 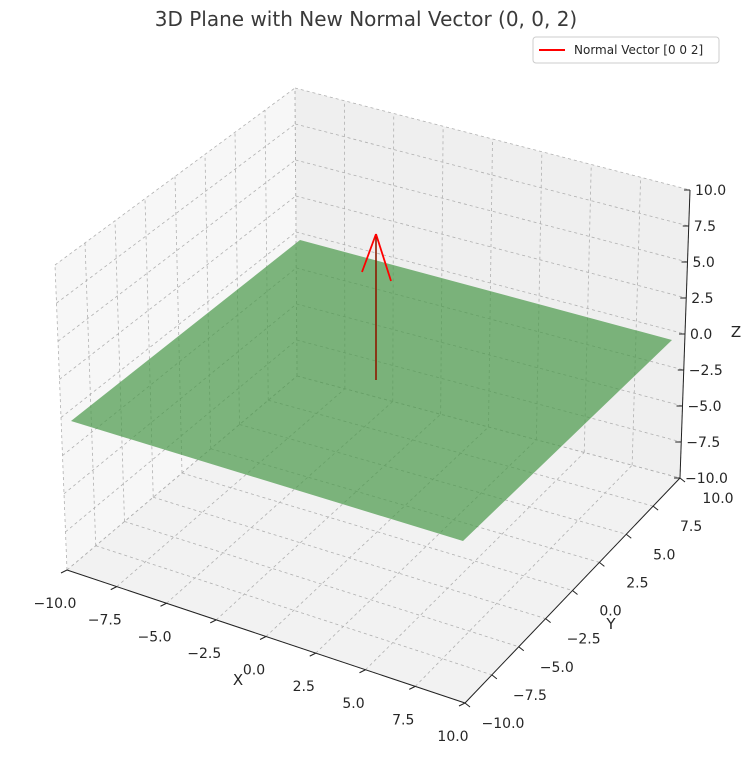 I want to click on legend-label: Normal Vector [0 0 2], so click(x=638, y=50).